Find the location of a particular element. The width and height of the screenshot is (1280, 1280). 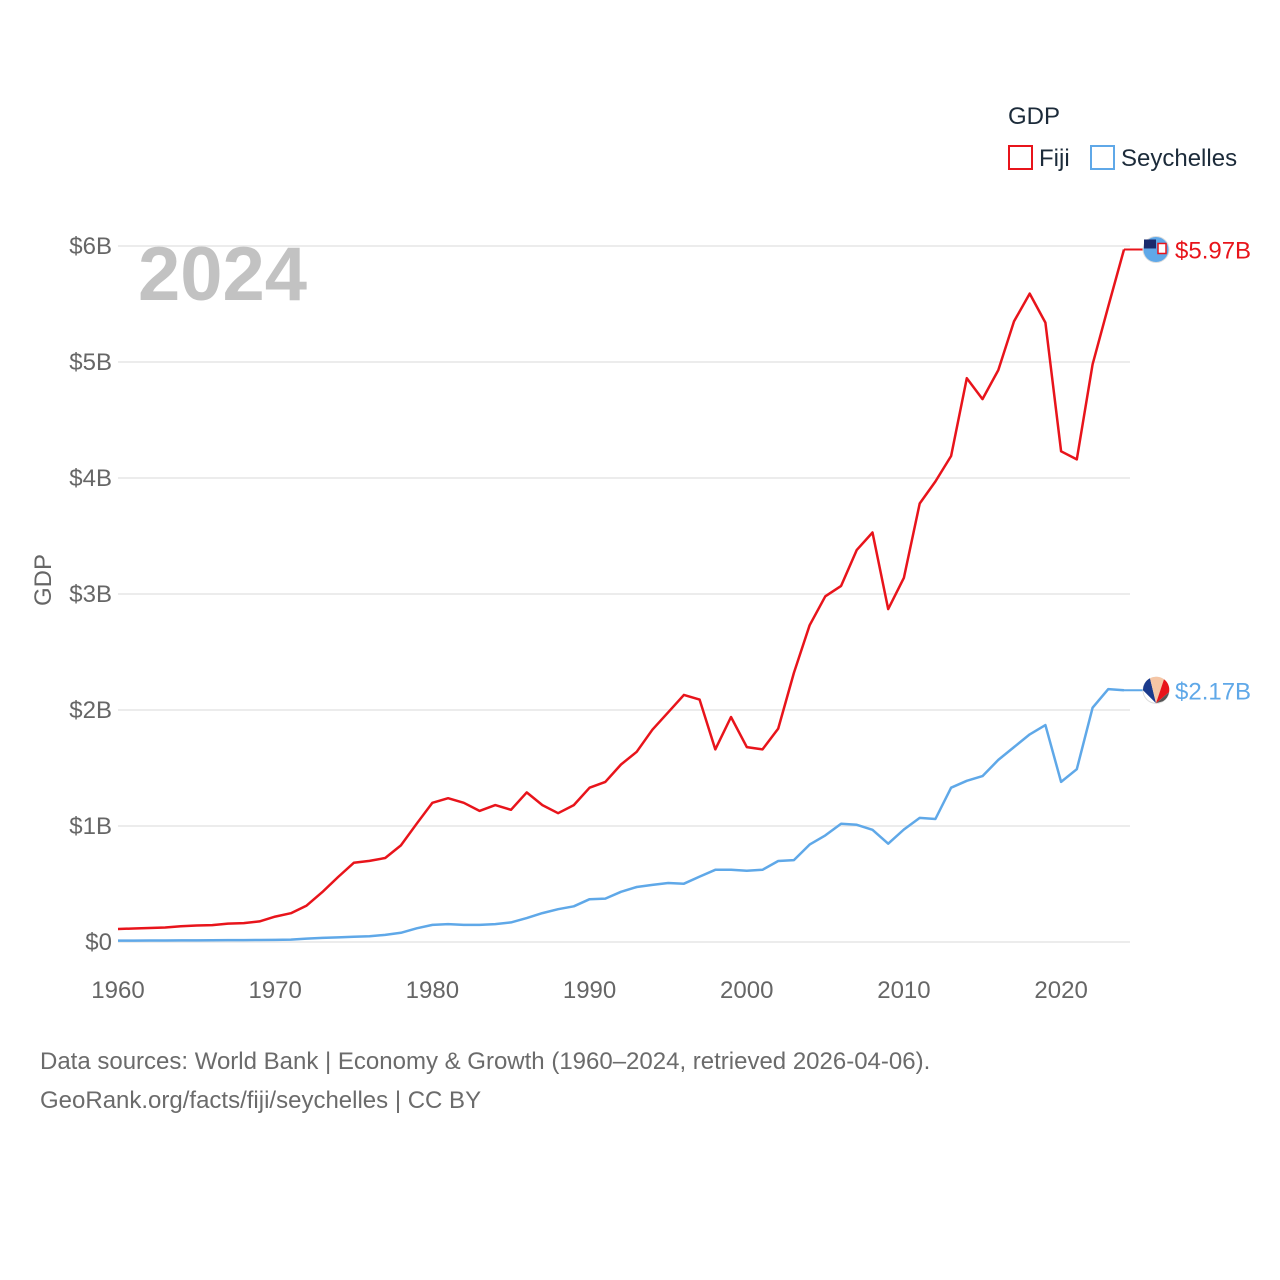

legend: GDP Fiji Seychelles is located at coordinates (1122, 137).